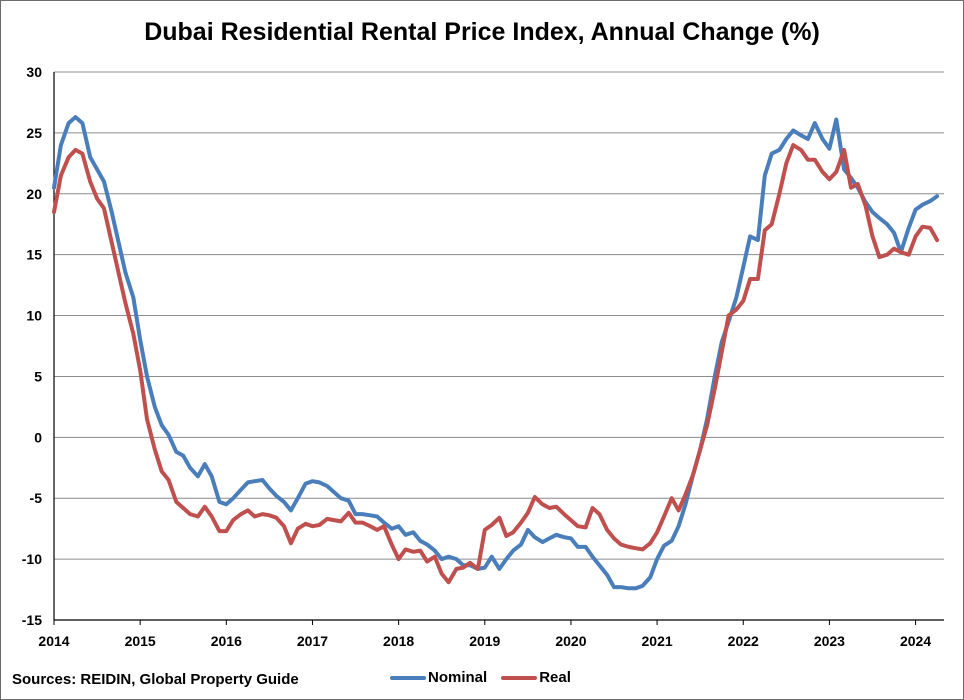 The image size is (964, 700). What do you see at coordinates (657, 641) in the screenshot?
I see `x-tick-label: 2021` at bounding box center [657, 641].